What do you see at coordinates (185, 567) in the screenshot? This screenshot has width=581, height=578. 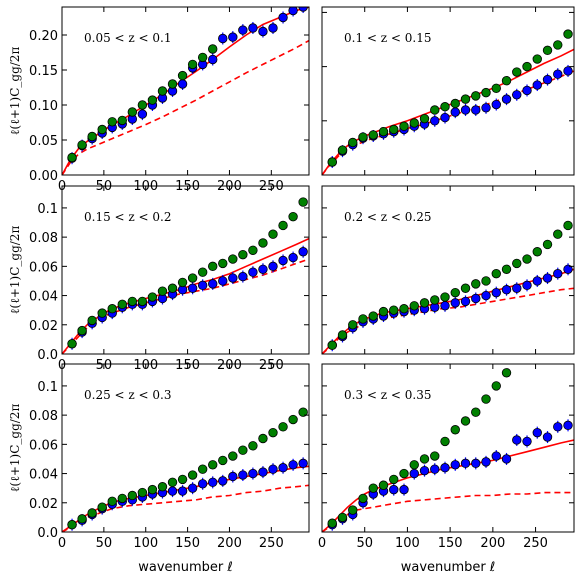 I see `x-axis-label: wavenumber ℓ` at bounding box center [185, 567].